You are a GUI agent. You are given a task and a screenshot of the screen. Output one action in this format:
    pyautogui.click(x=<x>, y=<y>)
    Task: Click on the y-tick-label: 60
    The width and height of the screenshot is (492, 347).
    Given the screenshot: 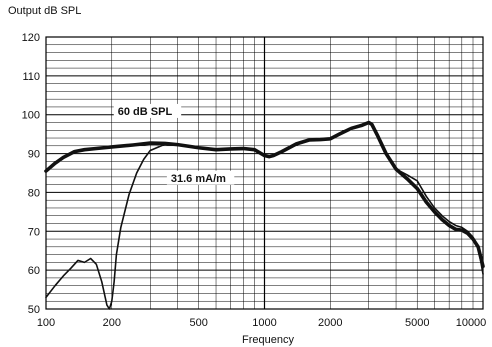 What is the action you would take?
    pyautogui.click(x=34, y=271)
    